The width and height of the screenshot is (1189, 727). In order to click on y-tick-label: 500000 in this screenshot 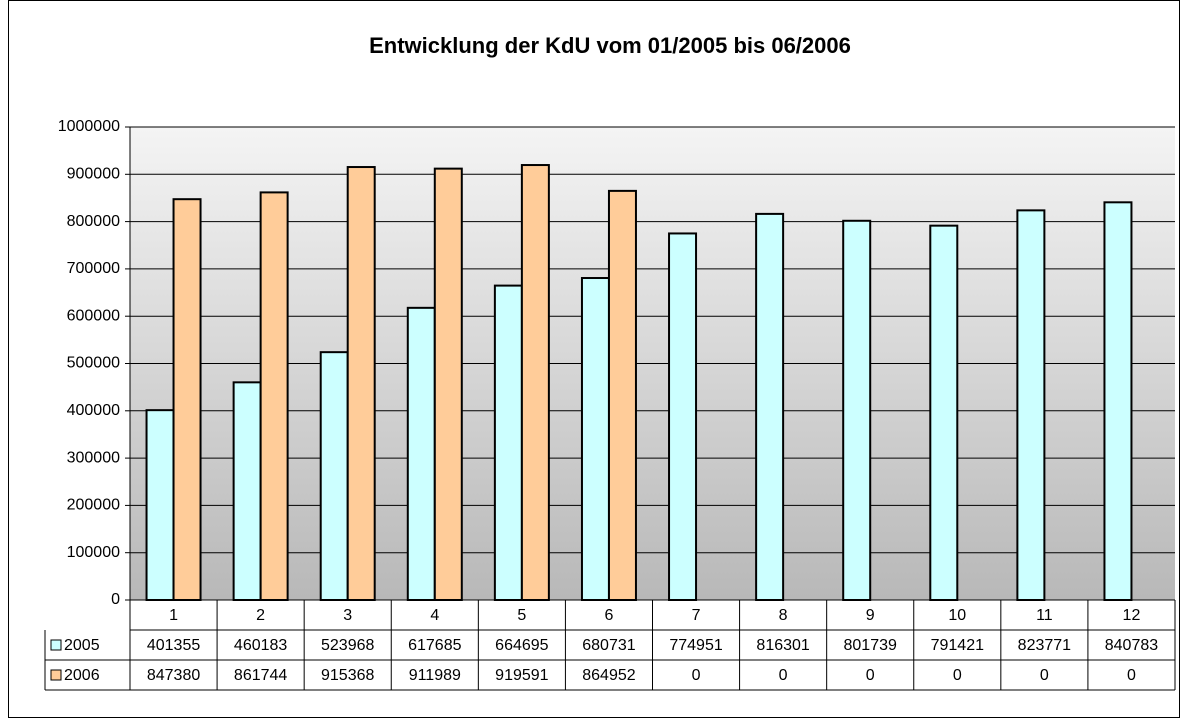, I will do `click(93, 363)`.